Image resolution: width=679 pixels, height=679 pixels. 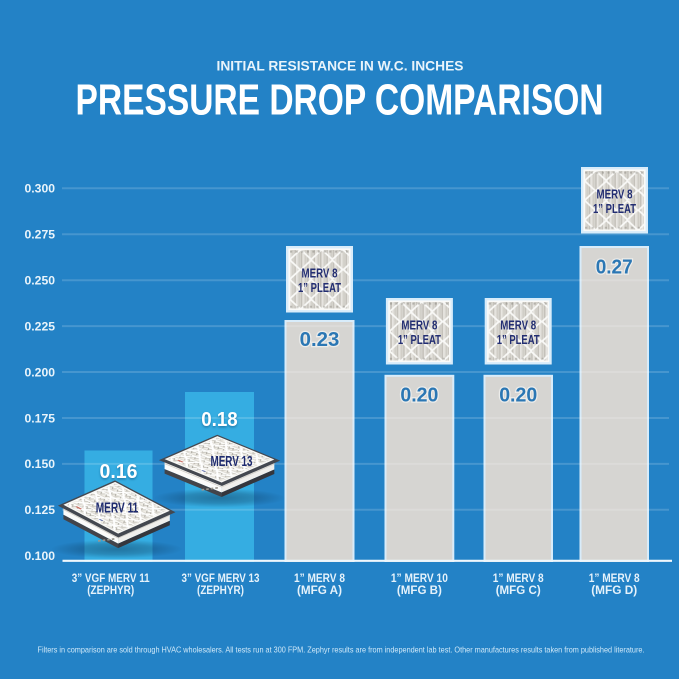 What do you see at coordinates (614, 590) in the screenshot?
I see `svg-text: (MFG D)` at bounding box center [614, 590].